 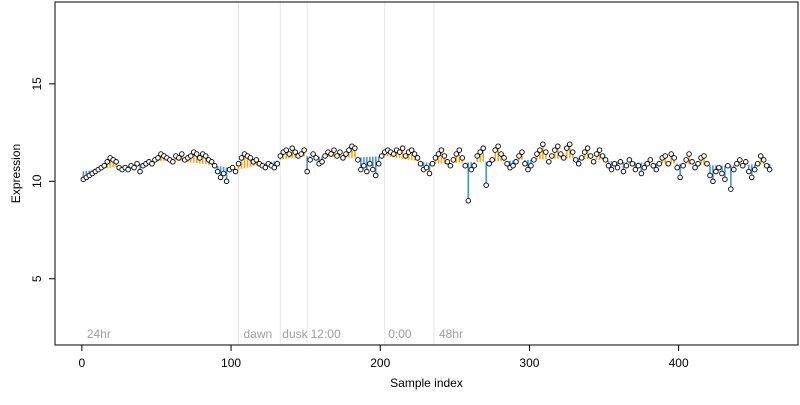 What do you see at coordinates (37, 181) in the screenshot?
I see `y-tick-label-1: 10` at bounding box center [37, 181].